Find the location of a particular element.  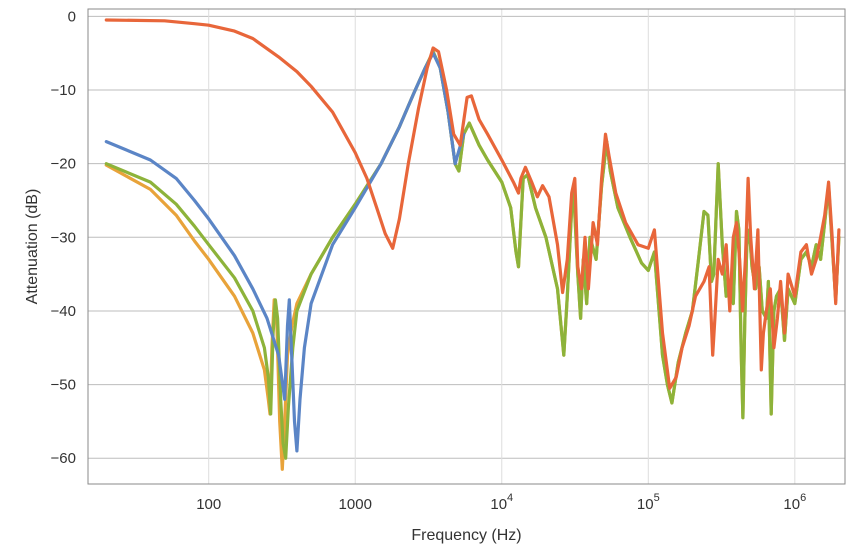

x-tick-label: 1000 is located at coordinates (355, 504).